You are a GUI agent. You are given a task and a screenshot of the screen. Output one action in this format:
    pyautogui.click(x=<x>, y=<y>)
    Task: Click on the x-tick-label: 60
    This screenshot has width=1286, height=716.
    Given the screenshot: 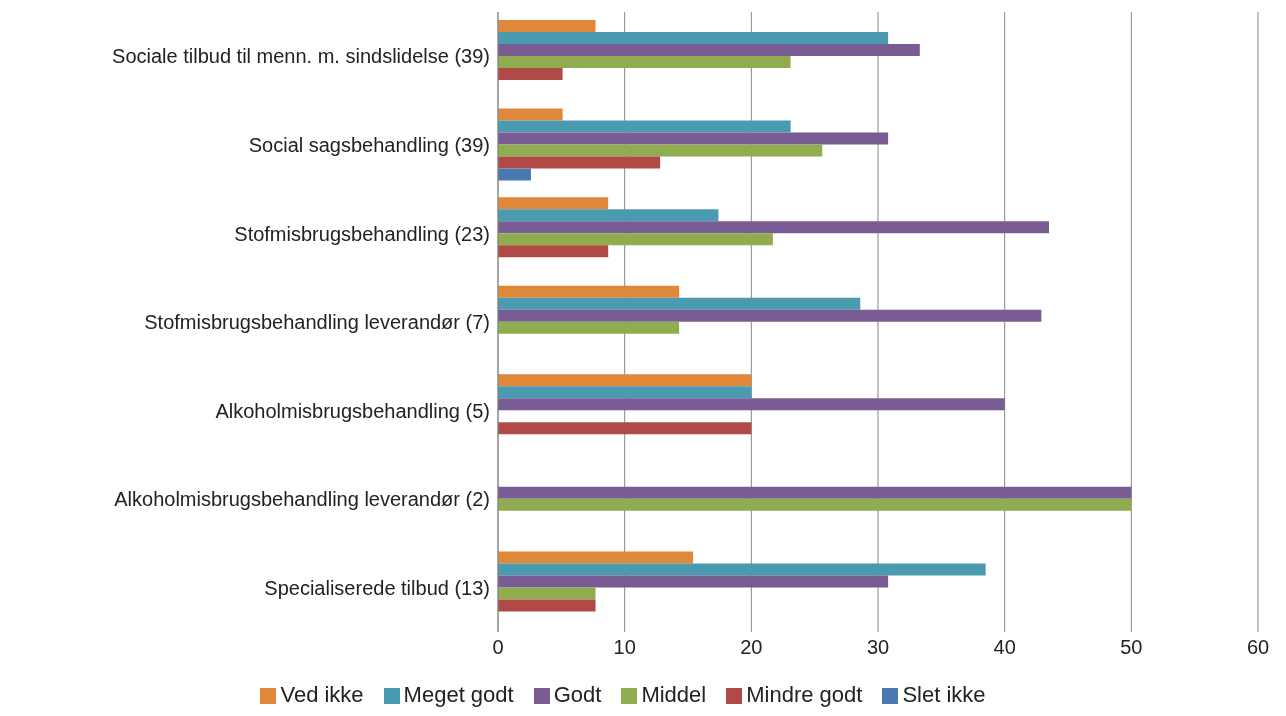 What is the action you would take?
    pyautogui.click(x=1258, y=647)
    